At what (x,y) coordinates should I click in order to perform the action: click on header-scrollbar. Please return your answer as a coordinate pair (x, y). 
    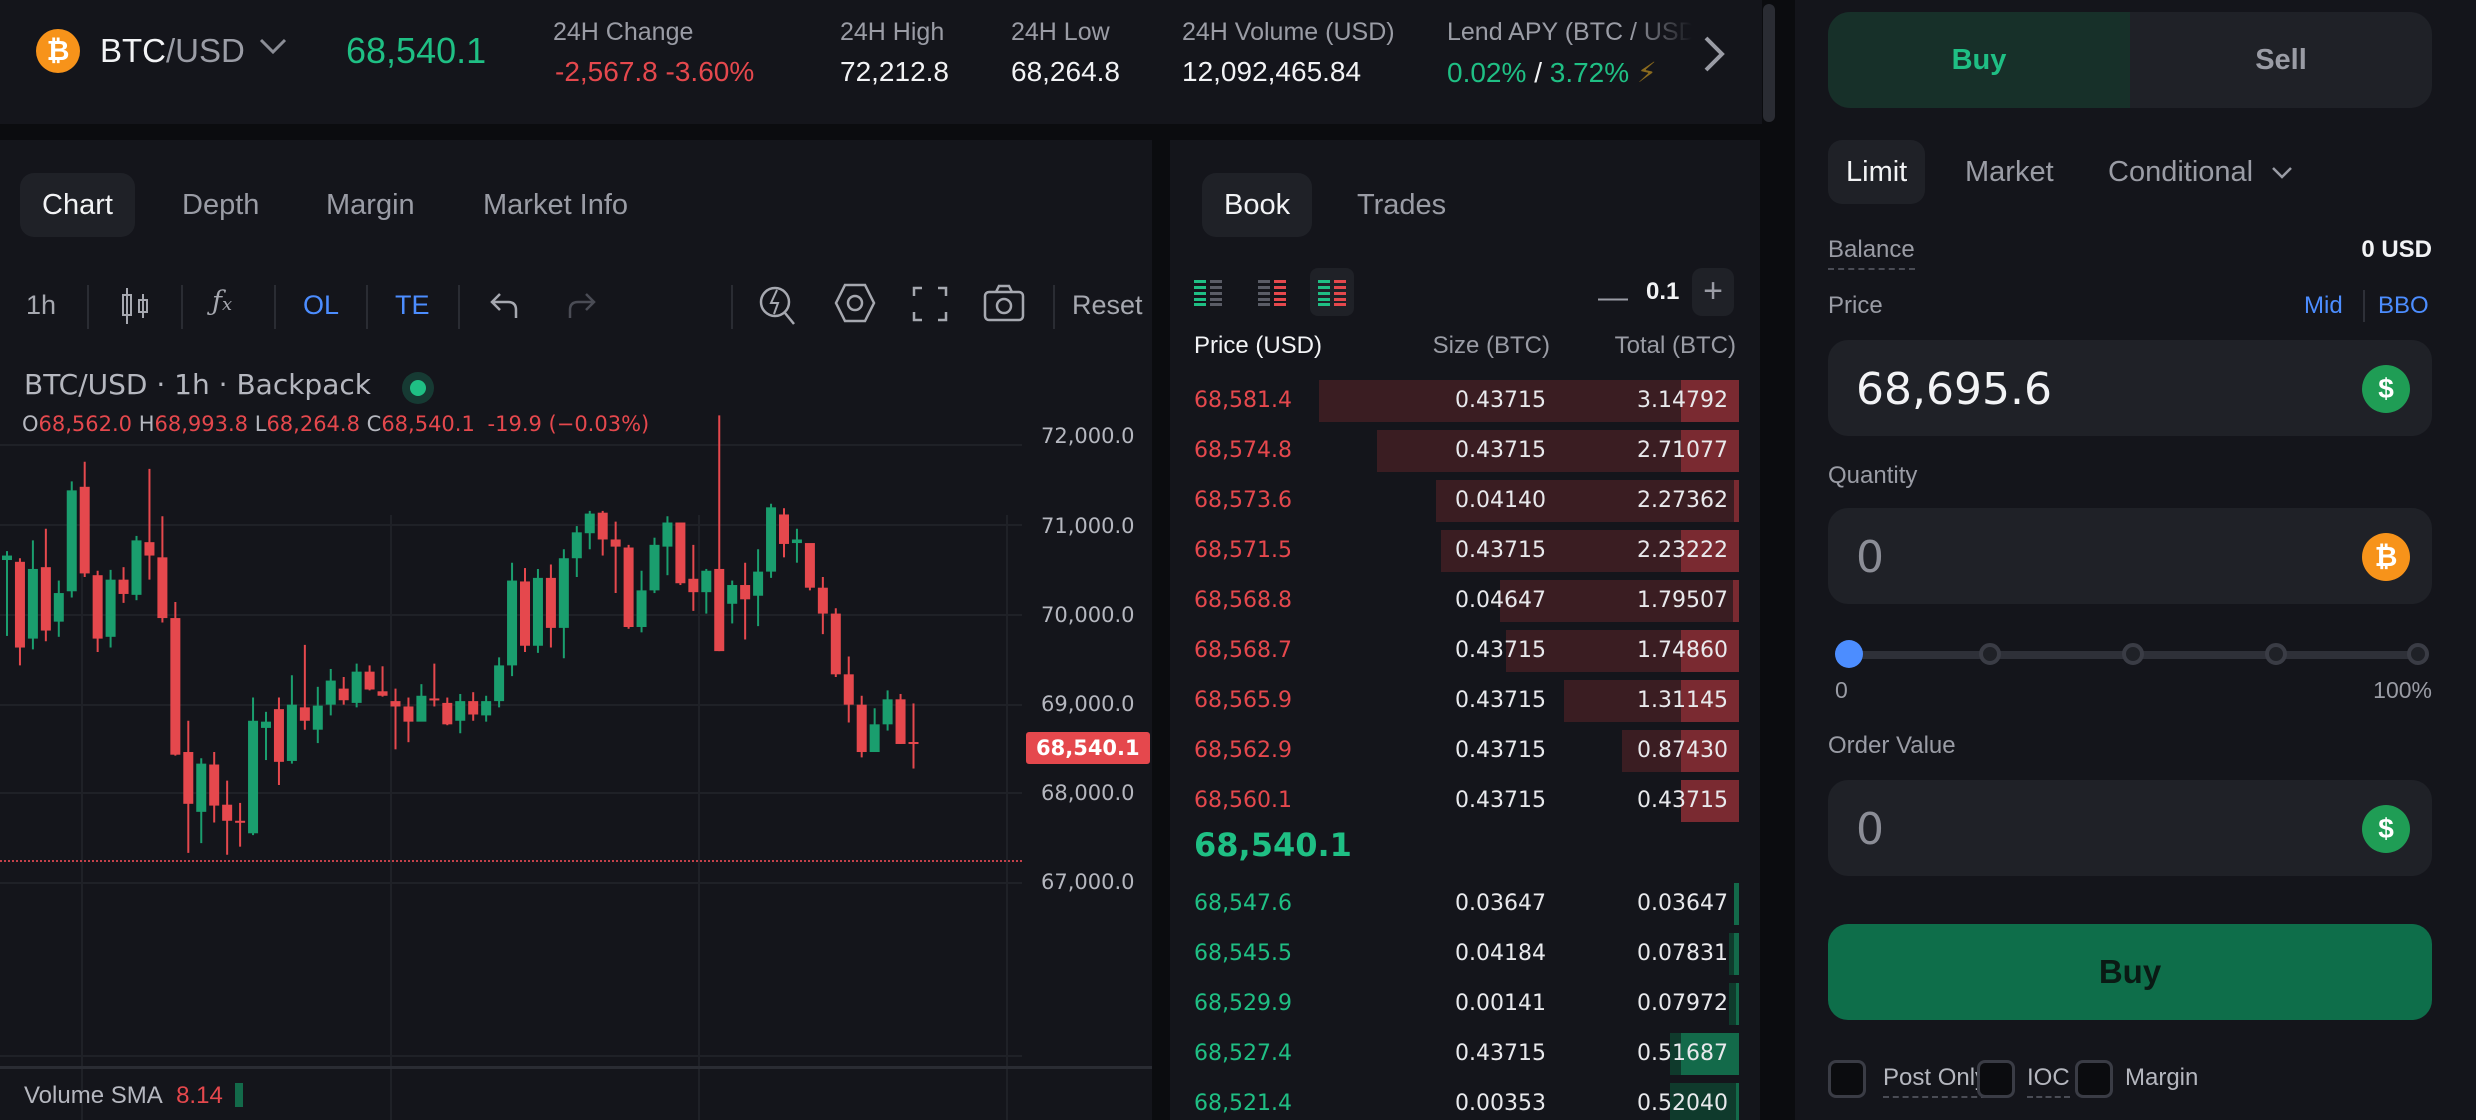
    Looking at the image, I should click on (1769, 63).